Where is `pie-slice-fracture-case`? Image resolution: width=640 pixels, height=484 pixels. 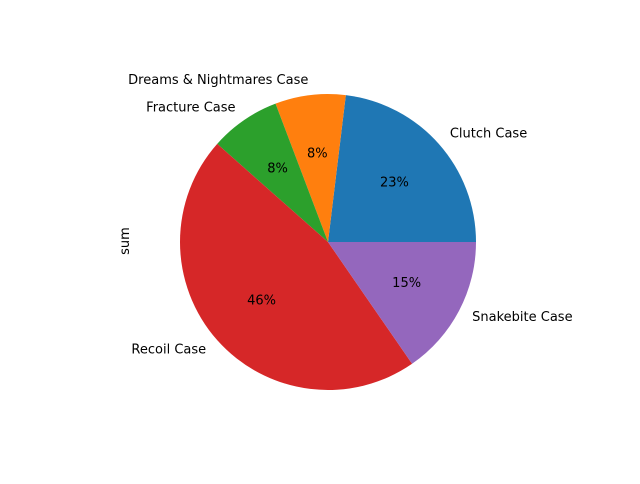
pie-slice-fracture-case is located at coordinates (272, 172).